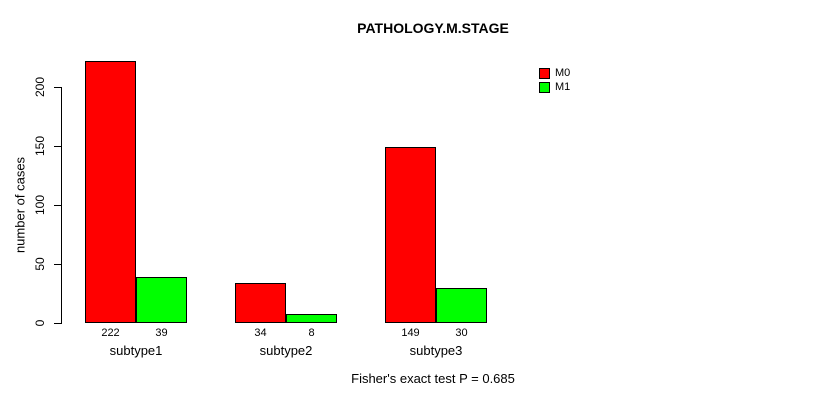  I want to click on value-label: 222, so click(110, 333).